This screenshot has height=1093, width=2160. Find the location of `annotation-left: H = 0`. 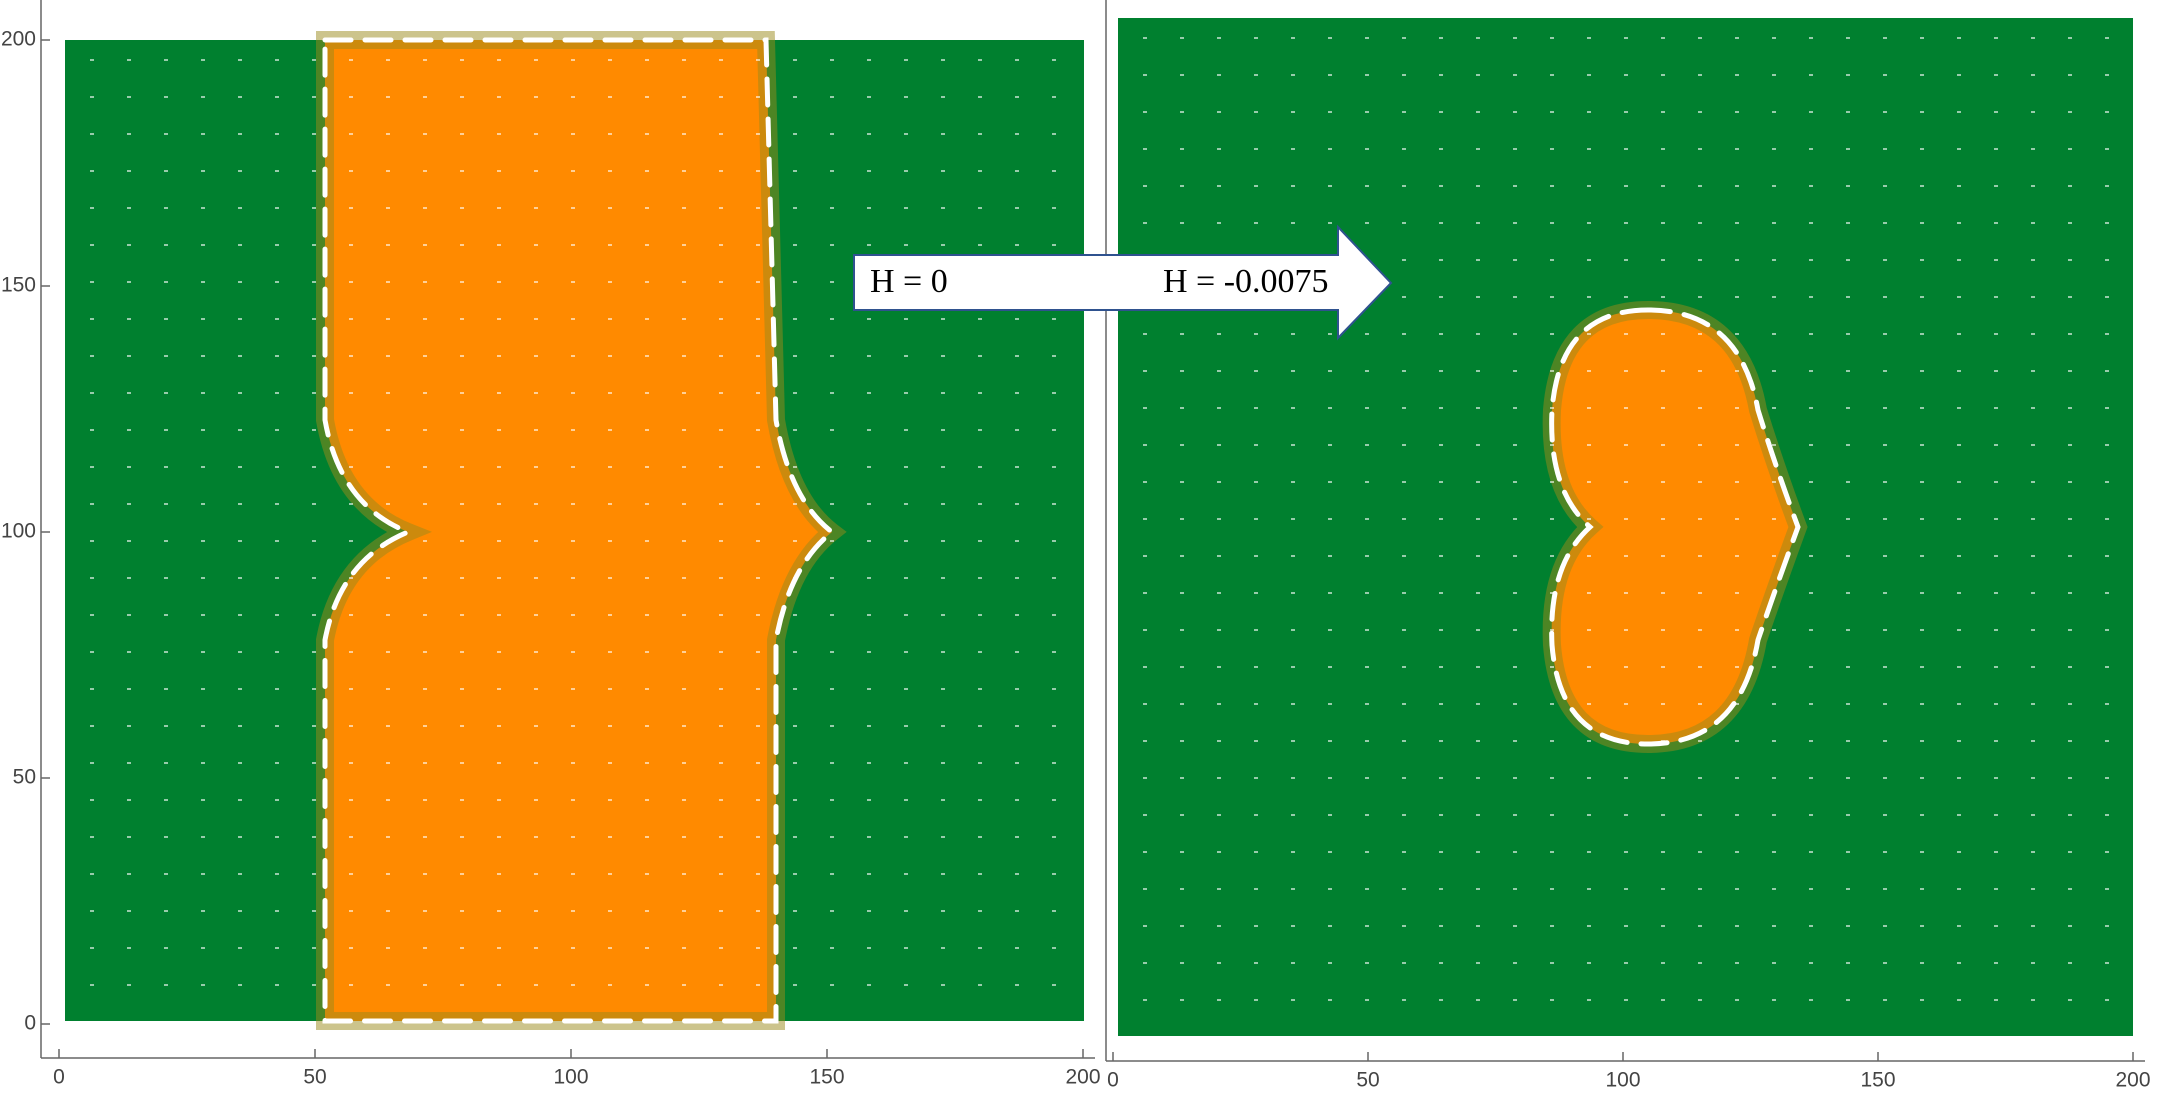

annotation-left: H = 0 is located at coordinates (909, 281).